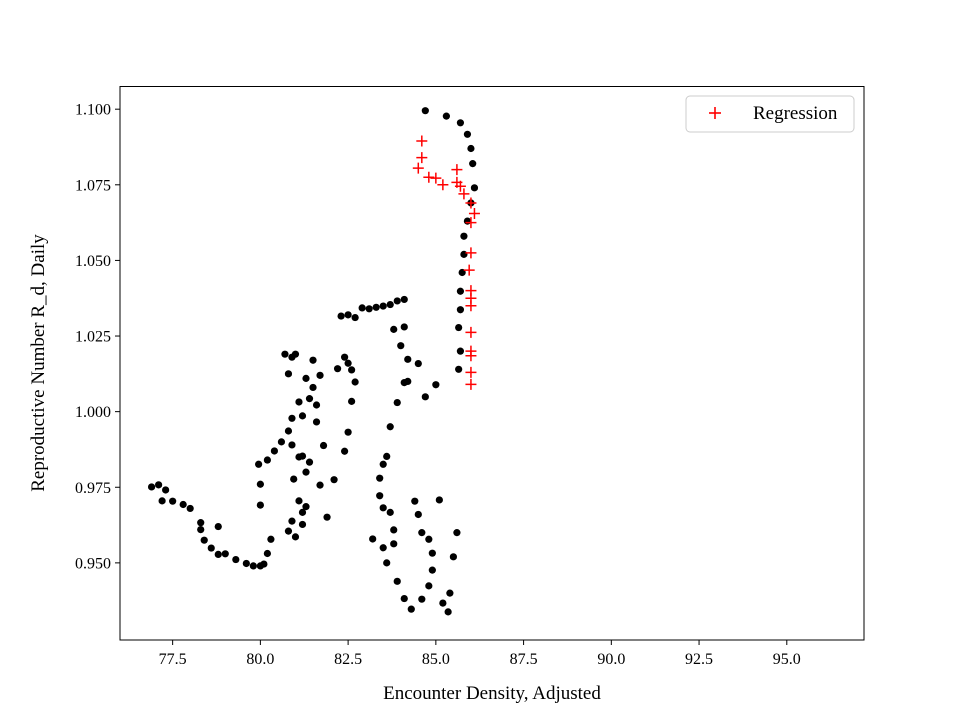 This screenshot has height=720, width=960. Describe the element at coordinates (93, 412) in the screenshot. I see `y-tick-label: 1.000` at that location.